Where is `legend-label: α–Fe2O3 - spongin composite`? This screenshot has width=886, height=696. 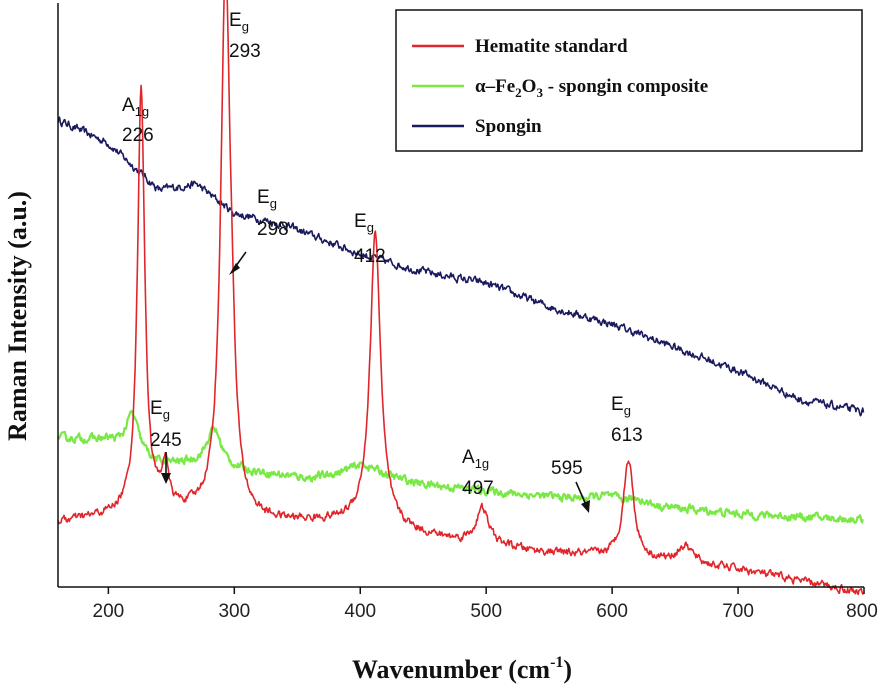 legend-label: α–Fe2O3 - spongin composite is located at coordinates (591, 88).